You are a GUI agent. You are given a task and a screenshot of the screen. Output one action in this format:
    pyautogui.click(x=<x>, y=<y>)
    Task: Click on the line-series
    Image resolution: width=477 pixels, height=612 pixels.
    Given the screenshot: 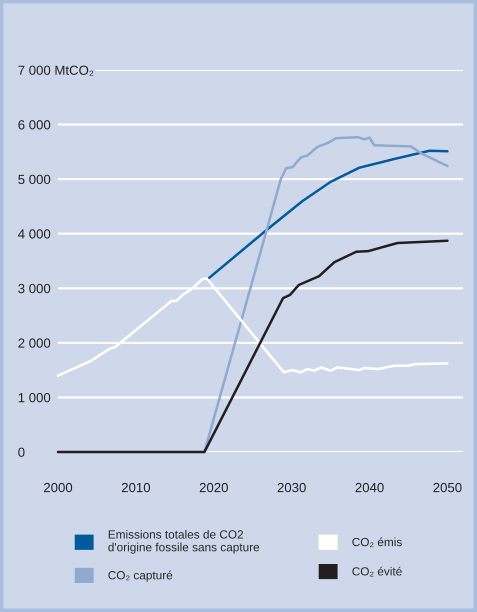 What is the action you would take?
    pyautogui.click(x=328, y=215)
    